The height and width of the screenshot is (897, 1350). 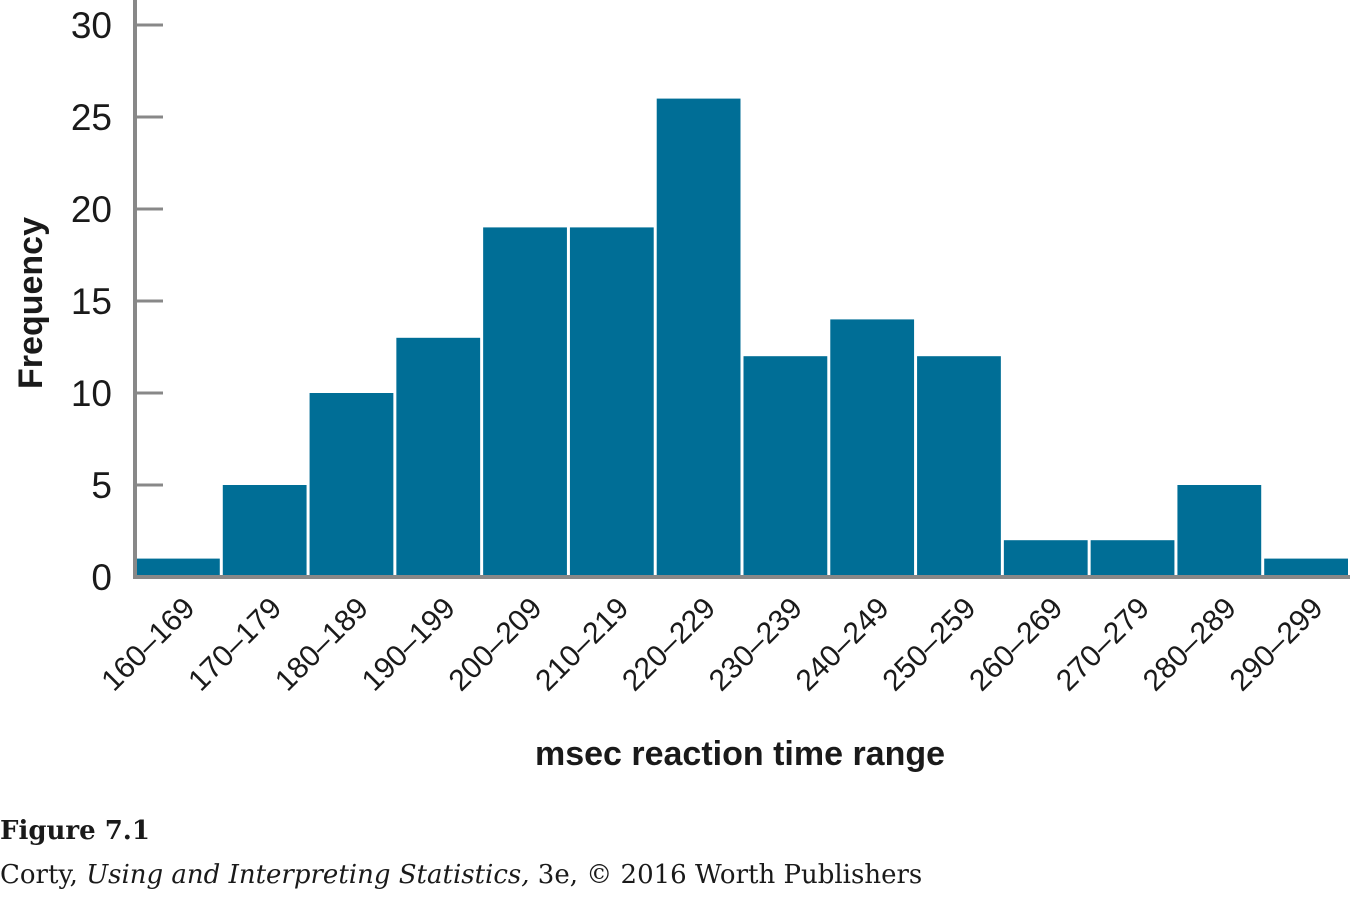 I want to click on x-tick-label: 270–279, so click(x=1103, y=645).